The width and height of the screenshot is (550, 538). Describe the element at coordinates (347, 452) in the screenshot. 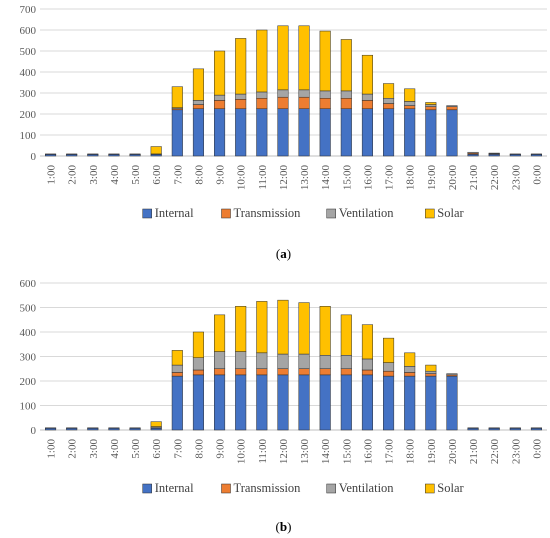

I see `x-tick-label: 15:00` at that location.